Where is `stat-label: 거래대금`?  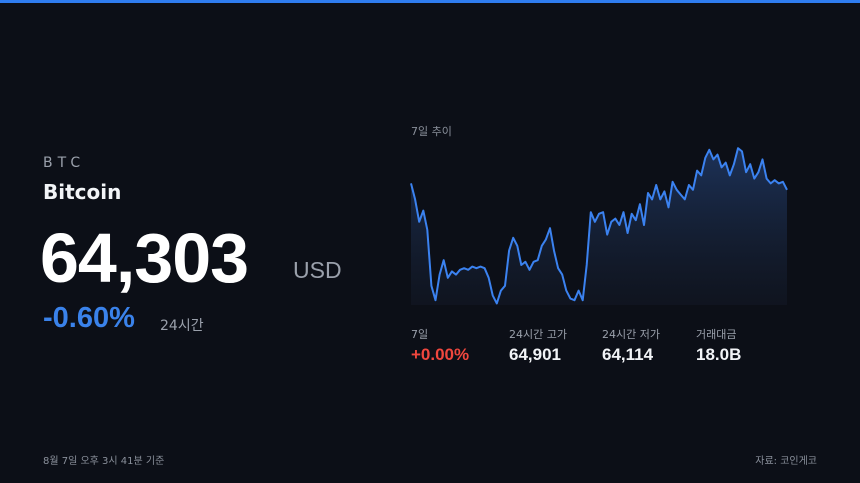 stat-label: 거래대금 is located at coordinates (716, 334).